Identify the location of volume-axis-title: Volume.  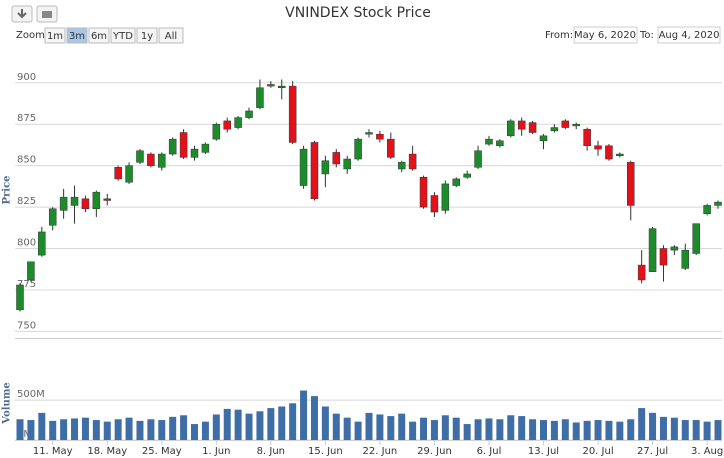
(7, 403).